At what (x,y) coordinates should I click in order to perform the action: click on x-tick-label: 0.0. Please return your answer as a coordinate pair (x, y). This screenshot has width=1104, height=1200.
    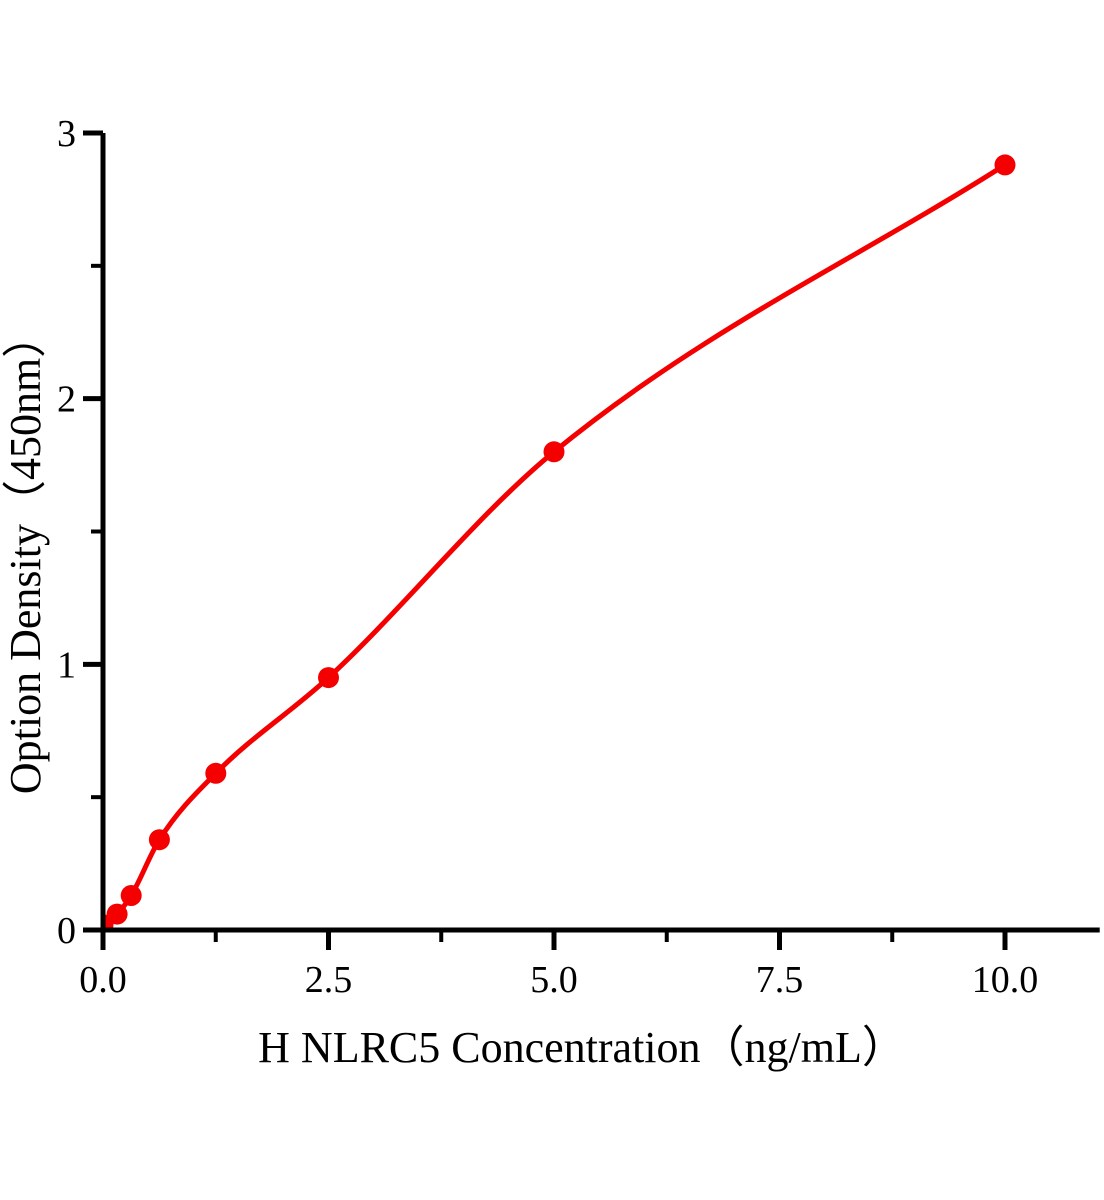
    Looking at the image, I should click on (103, 980).